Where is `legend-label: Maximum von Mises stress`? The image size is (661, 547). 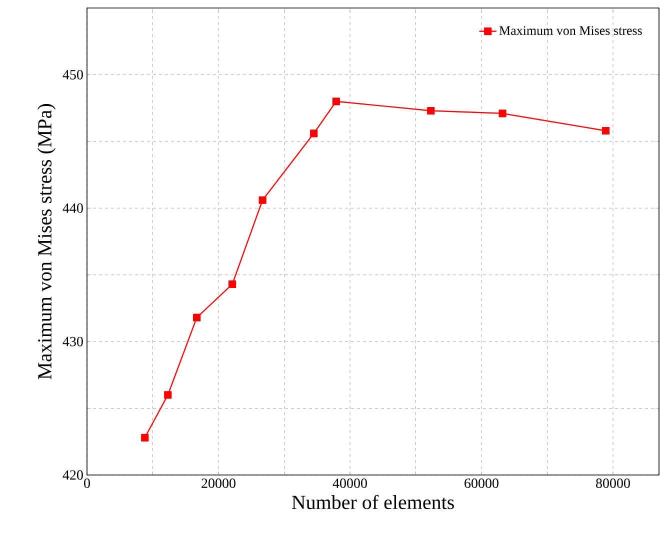 legend-label: Maximum von Mises stress is located at coordinates (570, 30).